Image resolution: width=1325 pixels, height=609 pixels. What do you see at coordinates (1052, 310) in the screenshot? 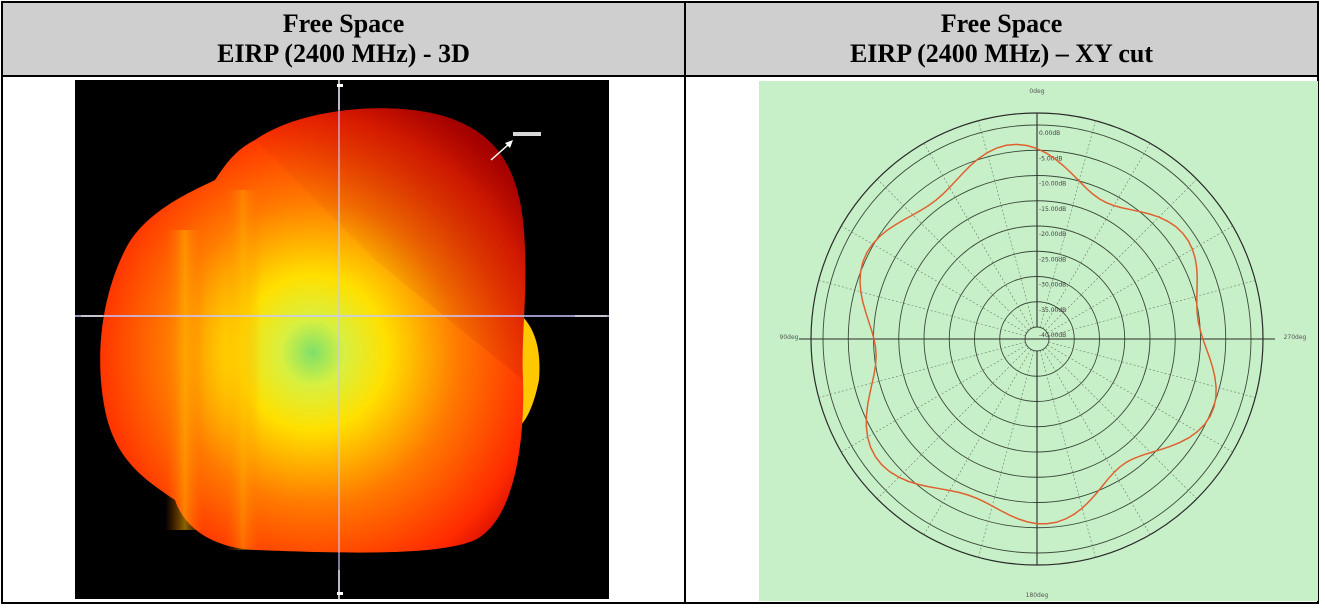
I see `ring-label: -35.00dB` at bounding box center [1052, 310].